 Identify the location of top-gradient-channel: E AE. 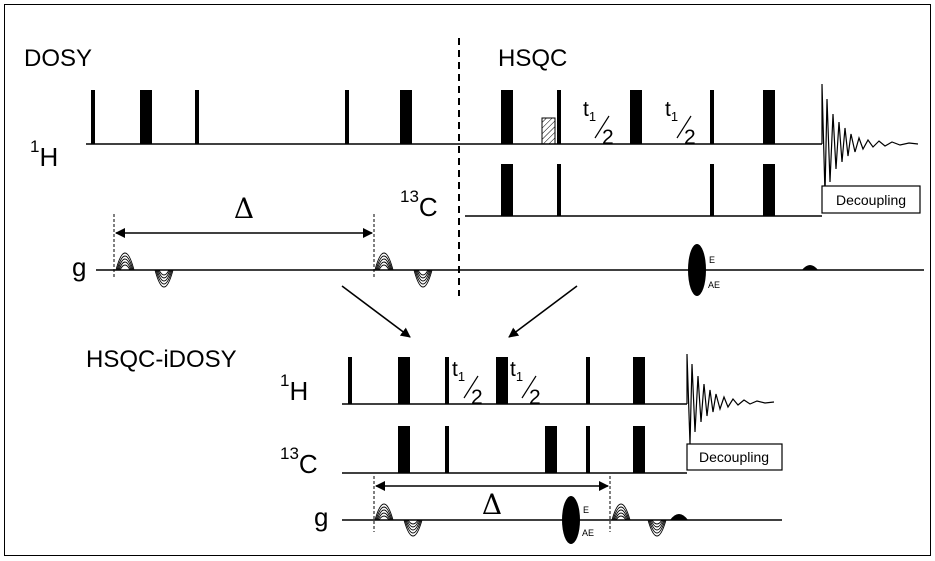
(510, 270).